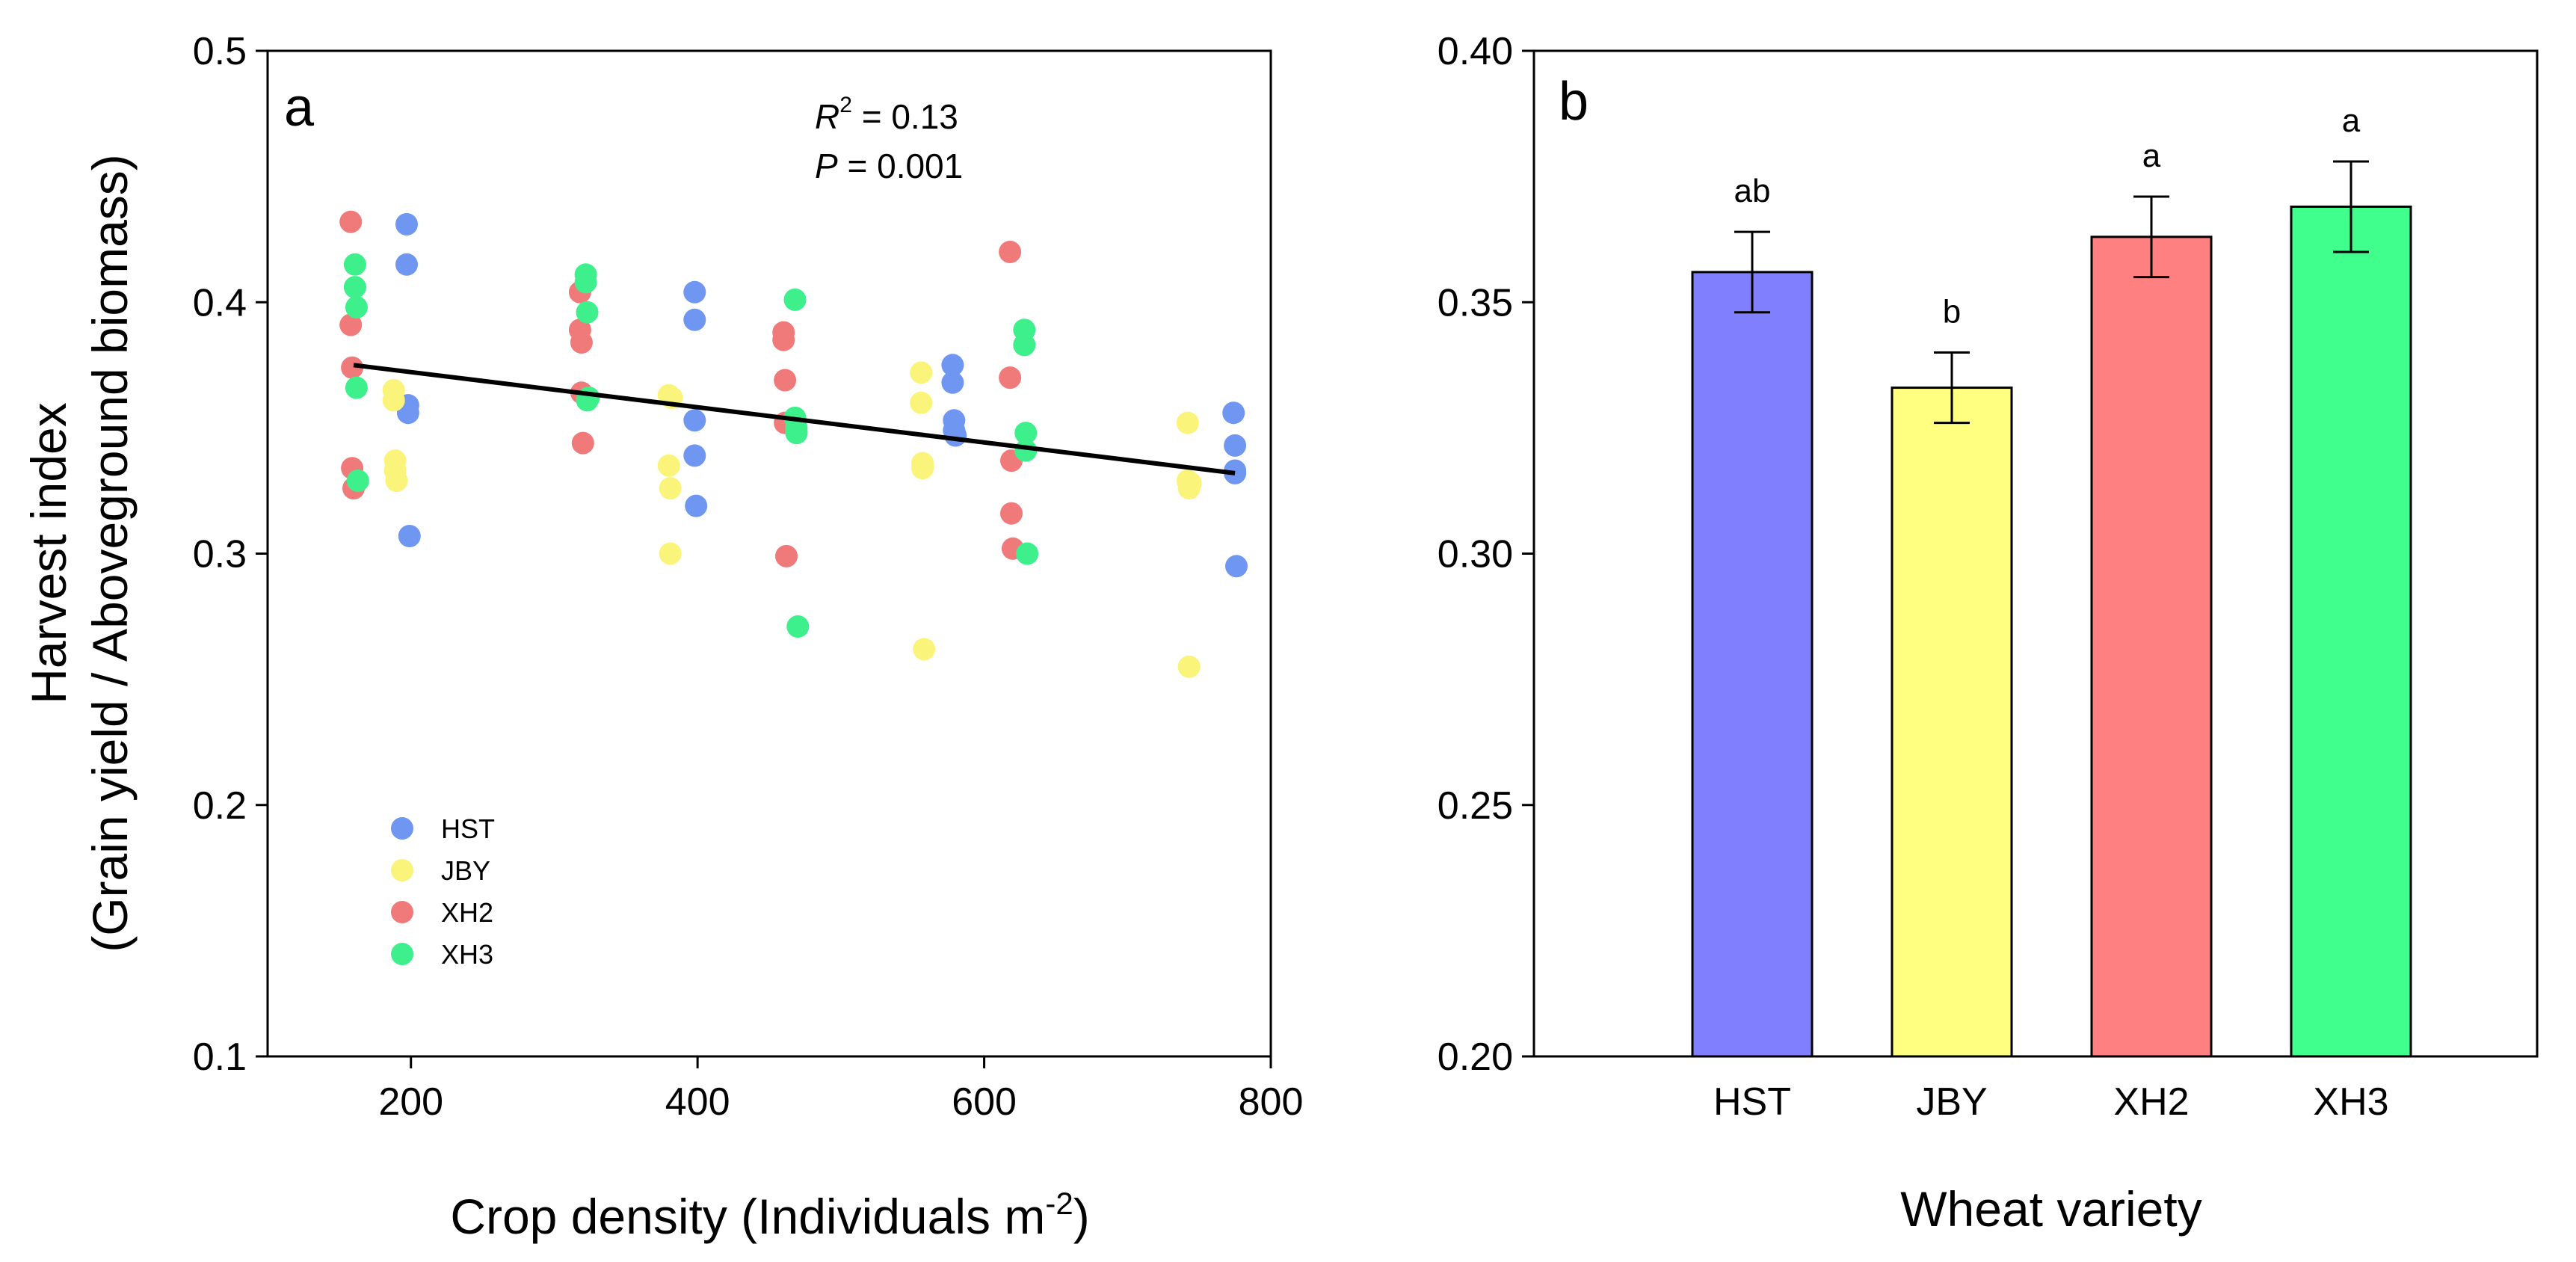 The width and height of the screenshot is (2576, 1262). I want to click on legend-marker-hst, so click(402, 828).